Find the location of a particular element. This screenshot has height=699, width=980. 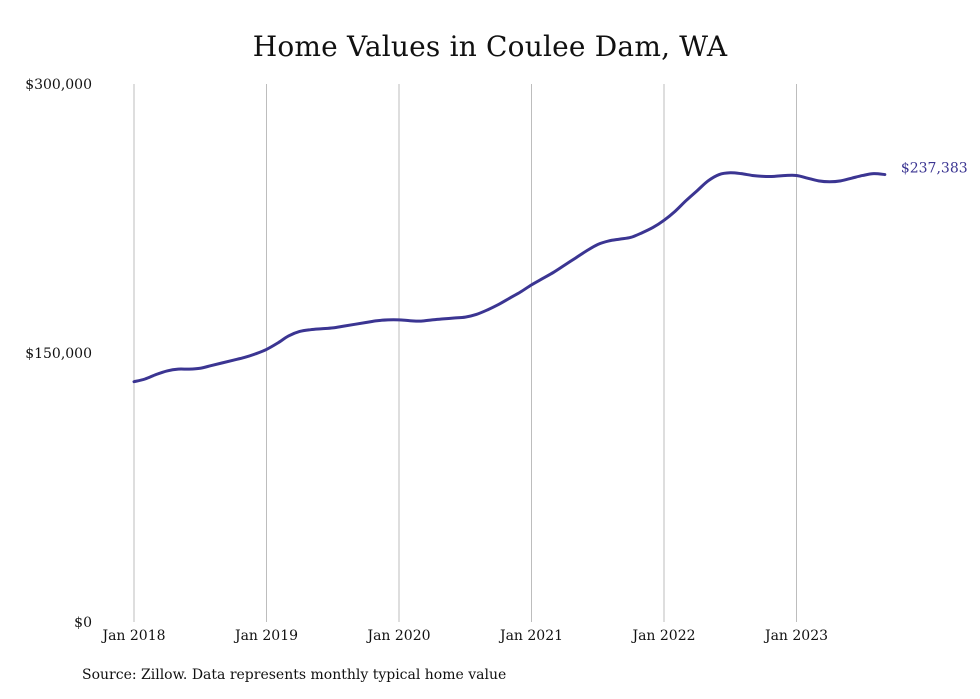

y-tick-label: $0 is located at coordinates (83, 623).